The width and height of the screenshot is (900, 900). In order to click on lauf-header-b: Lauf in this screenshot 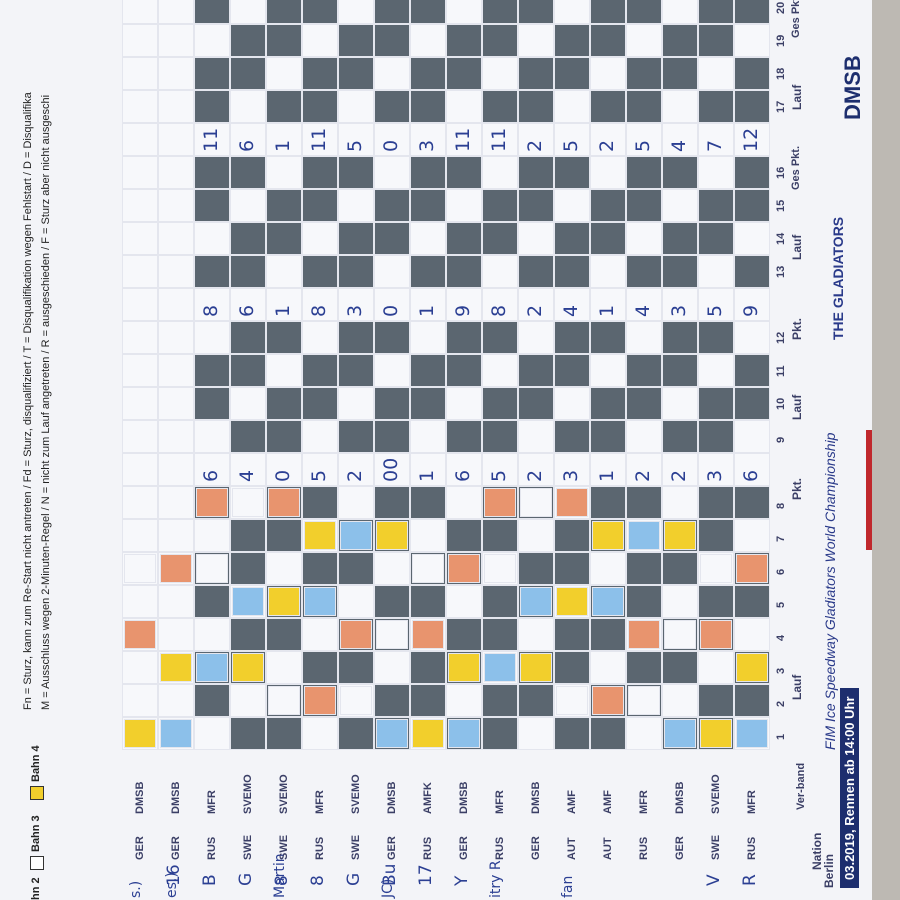, I will do `click(797, 407)`.